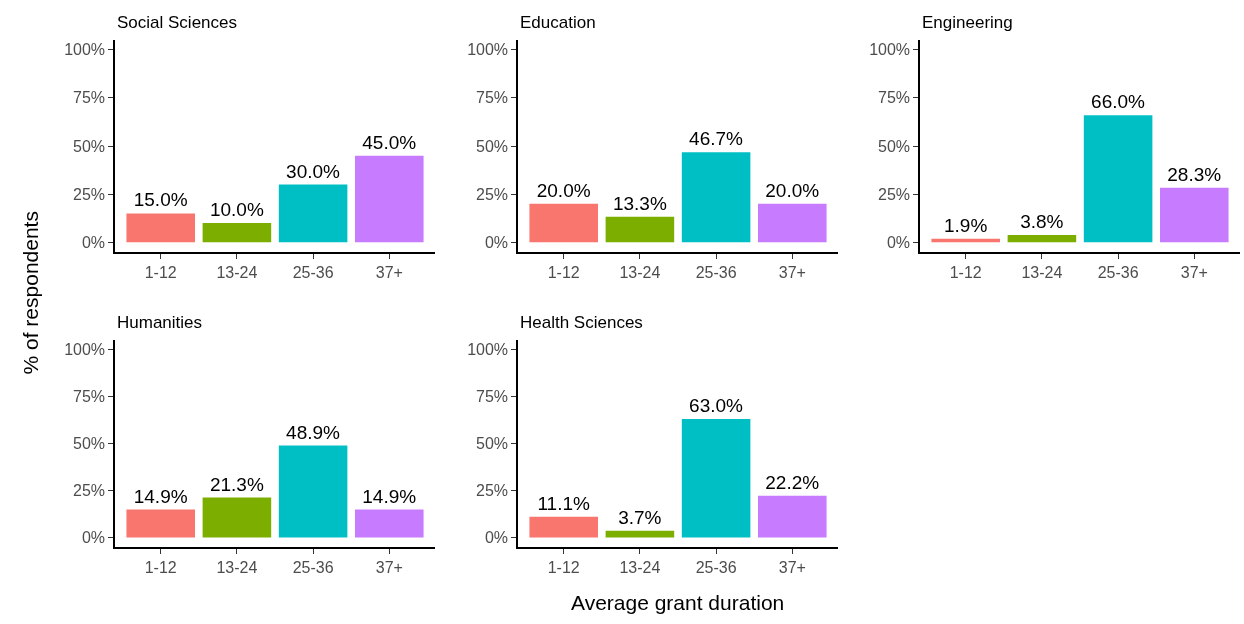  What do you see at coordinates (313, 171) in the screenshot?
I see `data-label: 30.0%` at bounding box center [313, 171].